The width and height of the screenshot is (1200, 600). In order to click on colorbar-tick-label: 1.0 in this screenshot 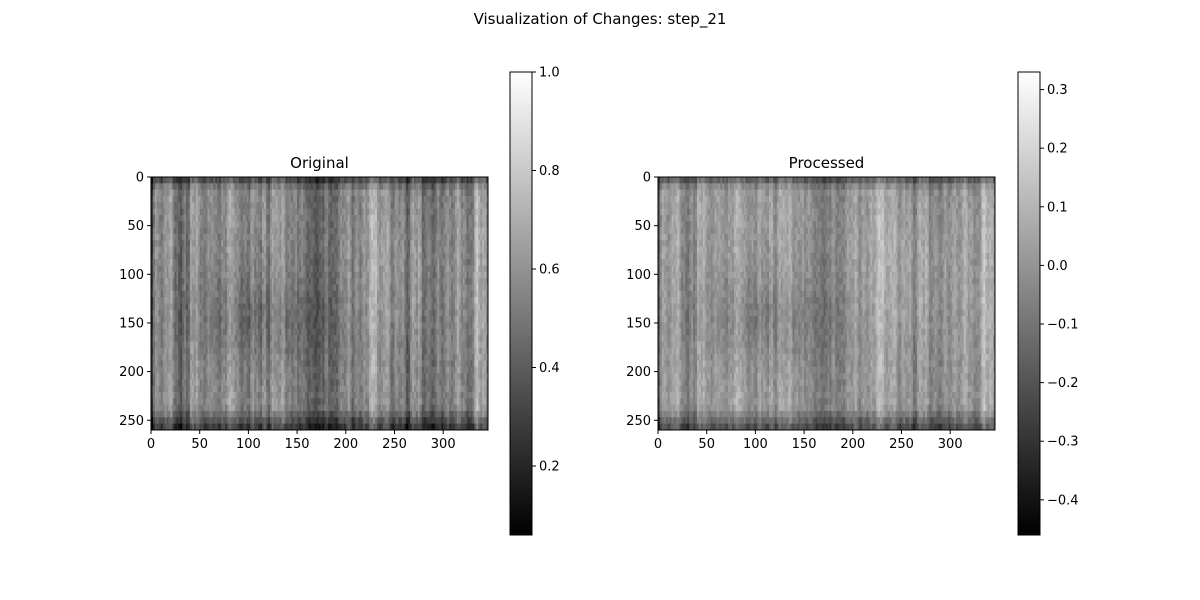, I will do `click(549, 73)`.